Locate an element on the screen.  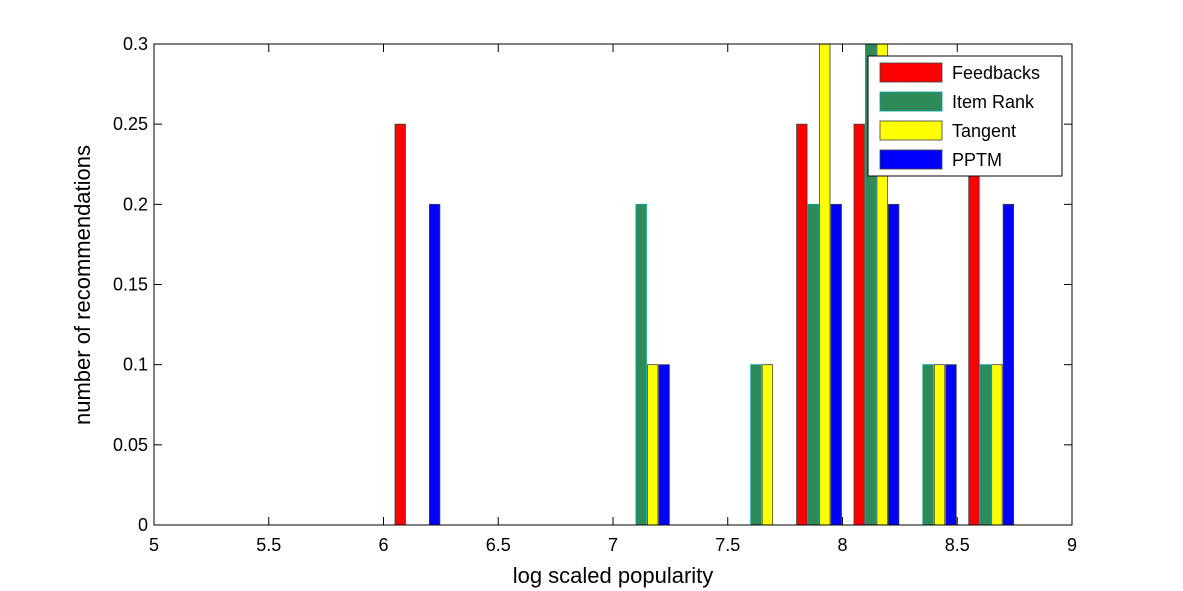
x-tick-label: 6 is located at coordinates (383, 545).